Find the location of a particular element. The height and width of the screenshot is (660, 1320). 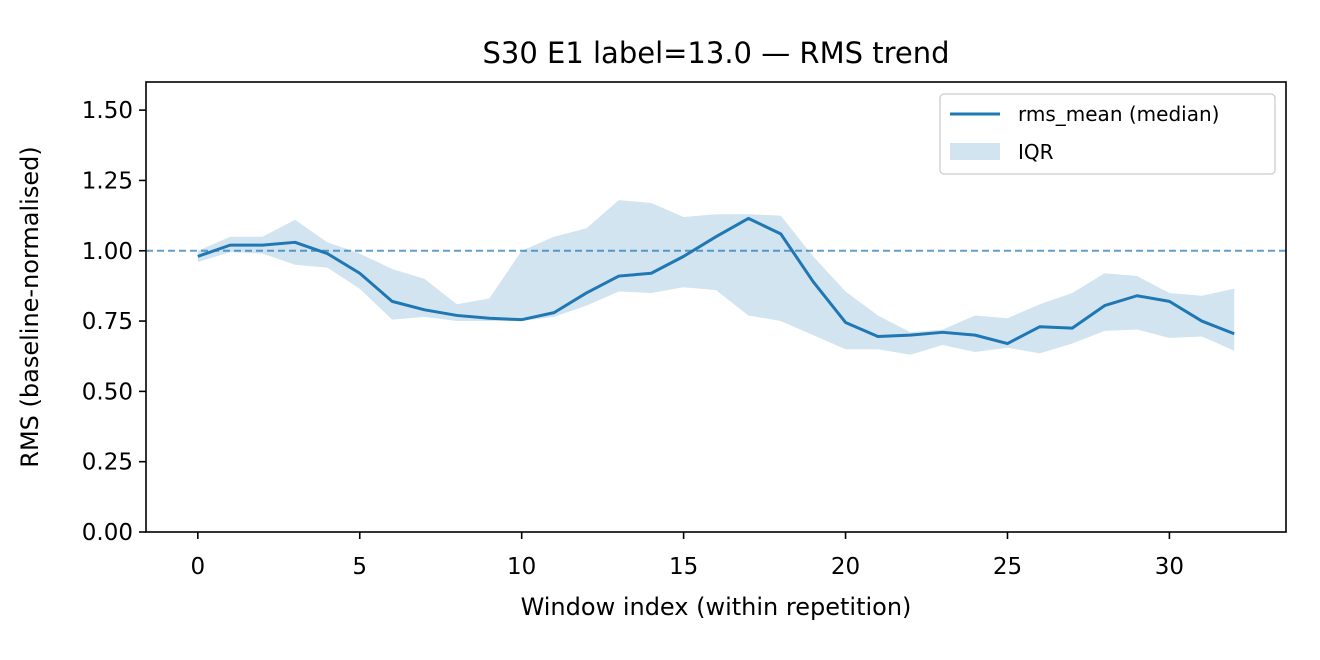

legend-band-swatch is located at coordinates (975, 151).